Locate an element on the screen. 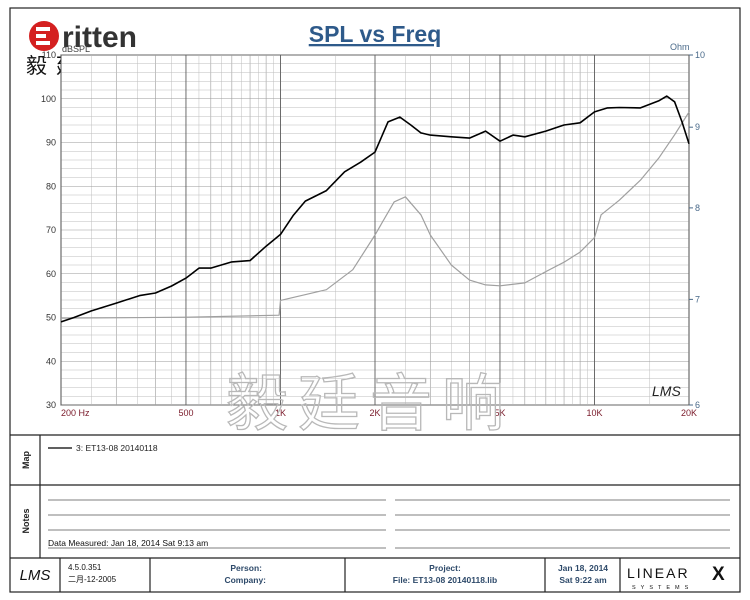 The image size is (750, 600). notes-label: Notes is located at coordinates (26, 520).